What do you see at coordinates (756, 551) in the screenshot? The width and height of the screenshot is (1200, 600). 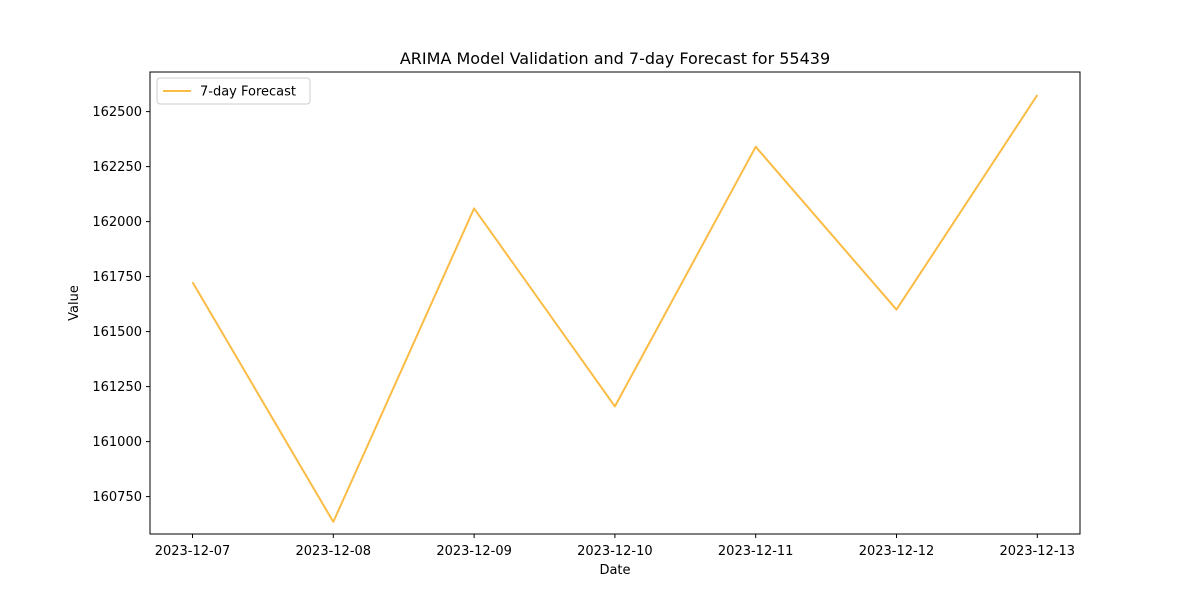 I see `x-tick-label: 2023-12-11` at bounding box center [756, 551].